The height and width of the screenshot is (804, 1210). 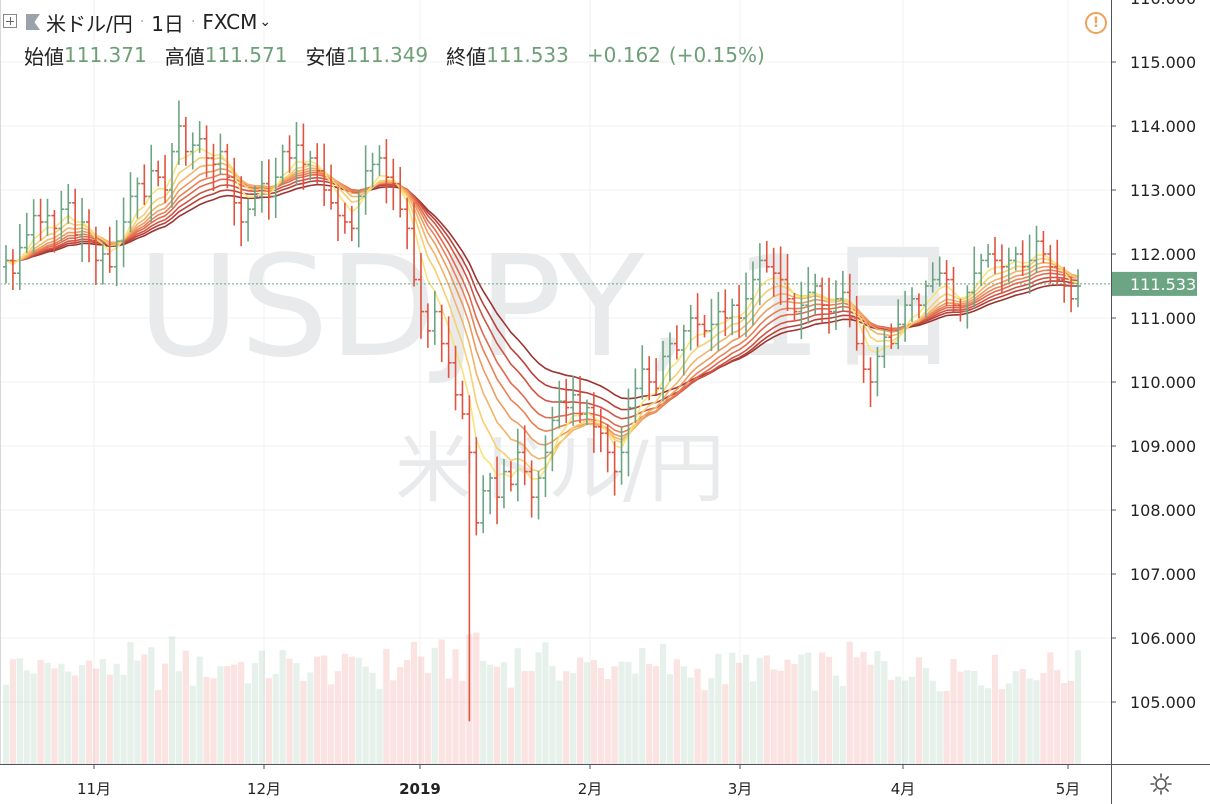 I want to click on open-label: 始値, so click(x=44, y=56).